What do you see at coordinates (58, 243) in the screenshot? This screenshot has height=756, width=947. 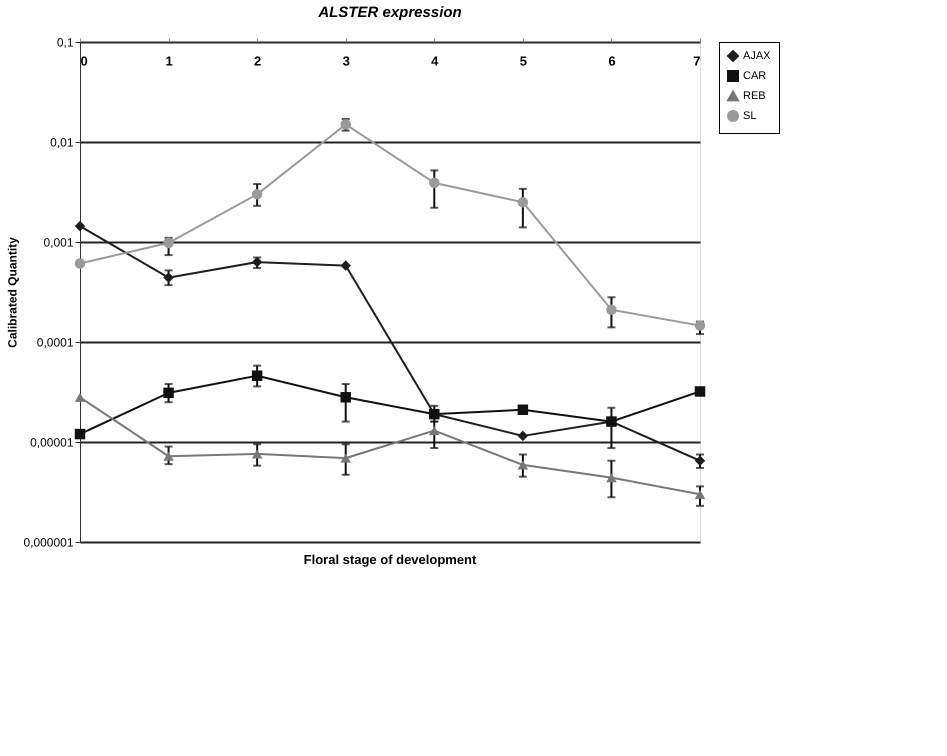 I see `y-tick-label: 0,001` at bounding box center [58, 243].